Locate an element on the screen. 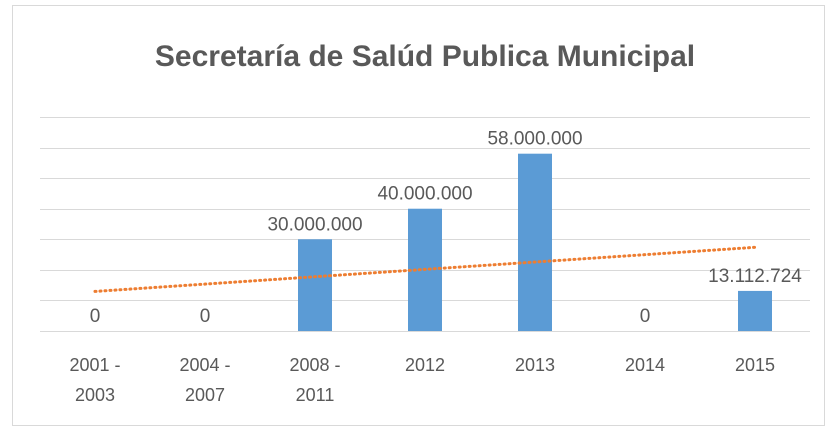 This screenshot has height=428, width=830. x-tick-label: 2013 is located at coordinates (535, 365).